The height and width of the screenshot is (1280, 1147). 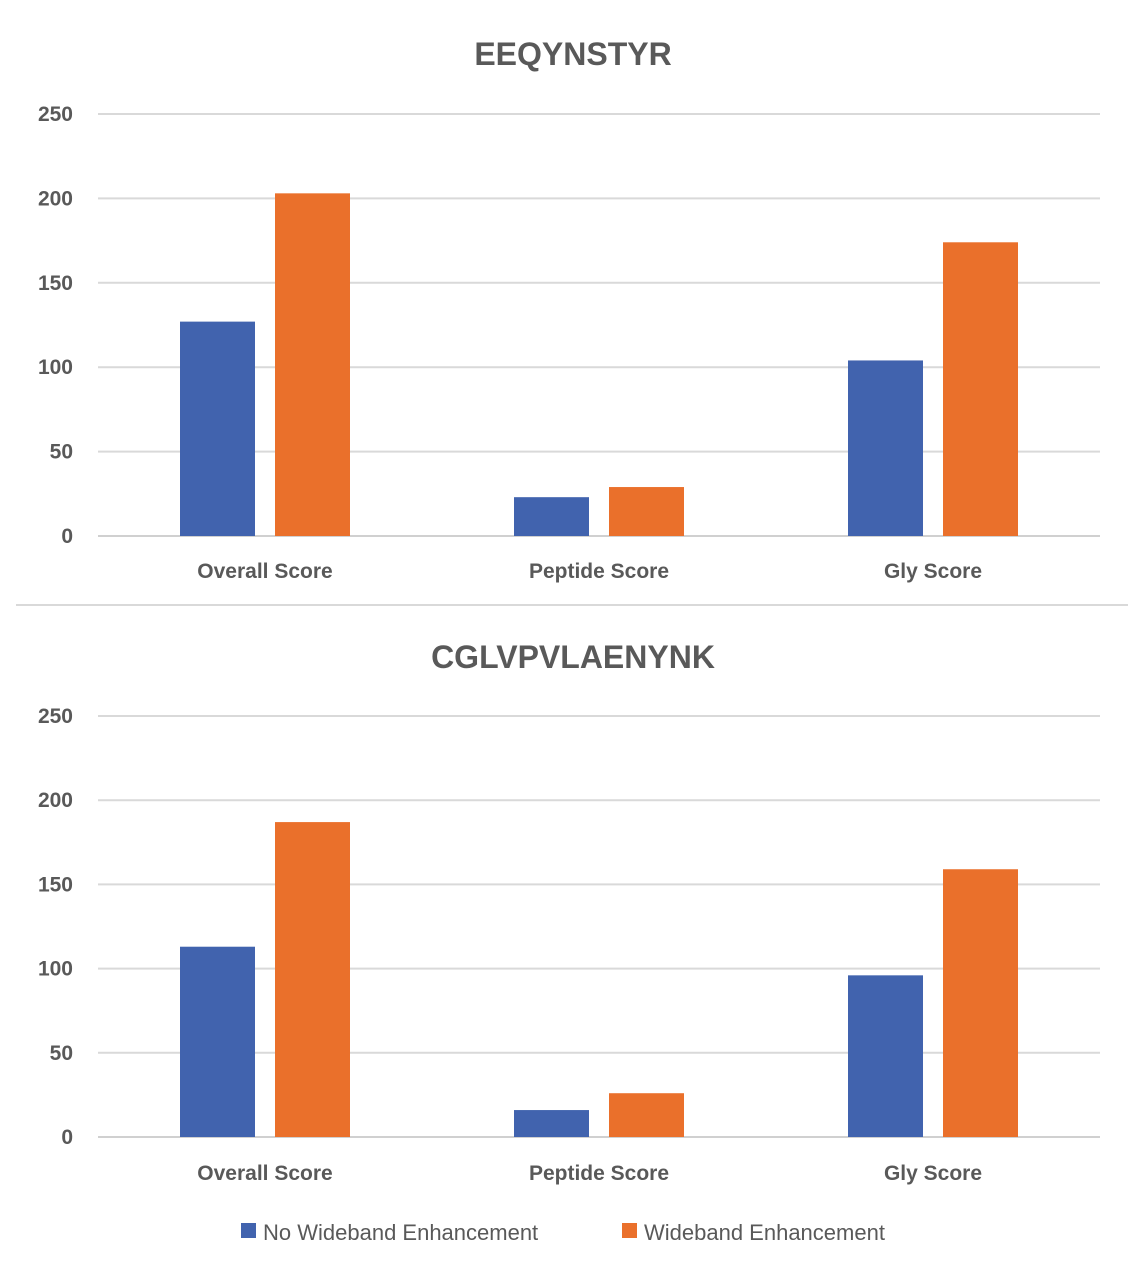 I want to click on chart-title: EEQYNSTYR, so click(x=572, y=54).